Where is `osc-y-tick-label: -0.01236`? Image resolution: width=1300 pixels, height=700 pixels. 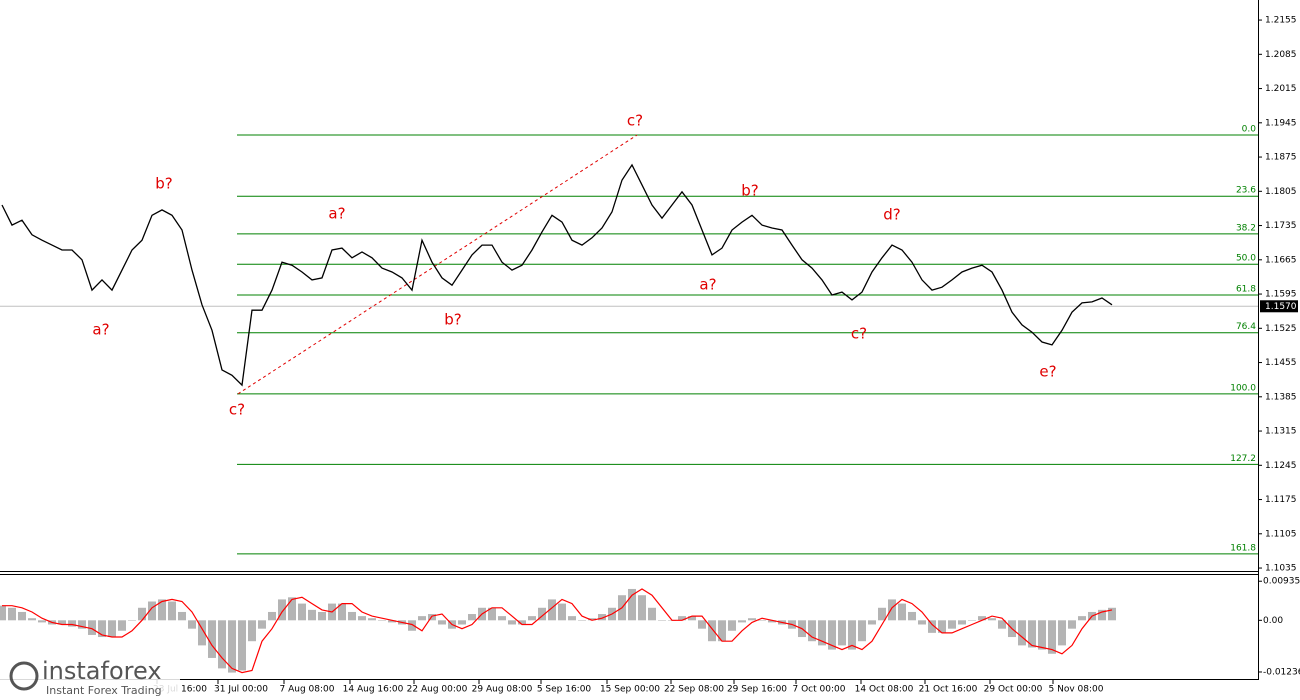 osc-y-tick-label: -0.01236 is located at coordinates (1281, 672).